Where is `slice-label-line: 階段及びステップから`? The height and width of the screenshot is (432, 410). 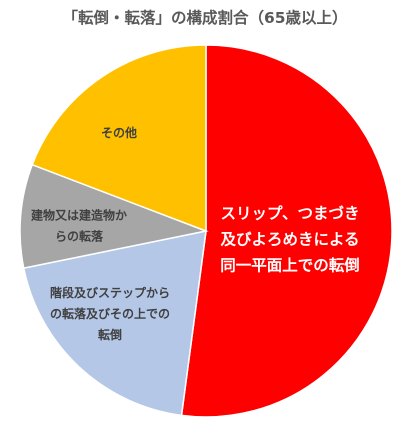 slice-label-line: 階段及びステップから is located at coordinates (110, 292).